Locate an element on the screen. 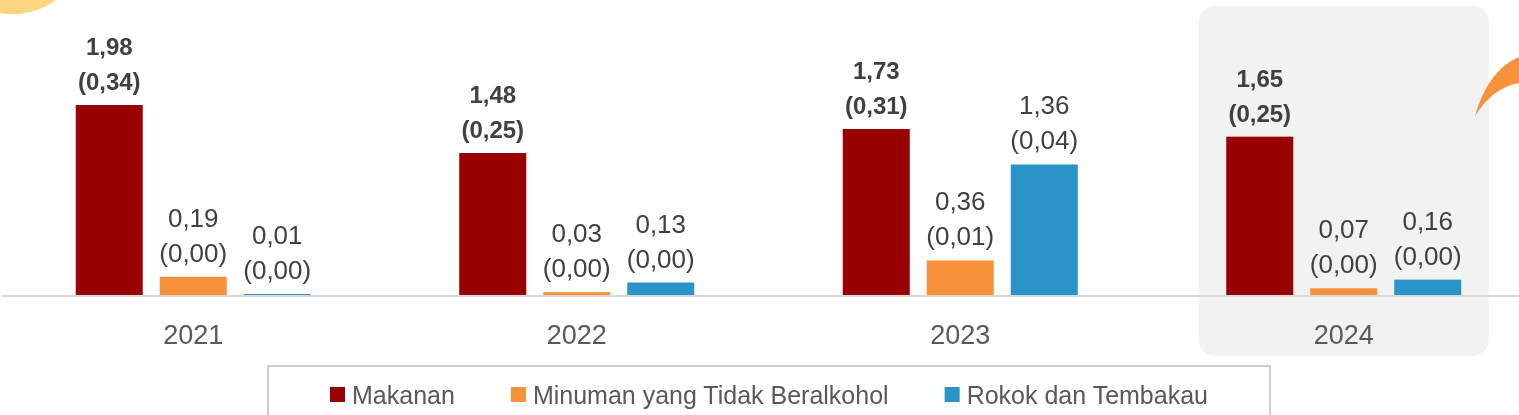 The width and height of the screenshot is (1519, 415). legend-label: Makanan is located at coordinates (403, 395).